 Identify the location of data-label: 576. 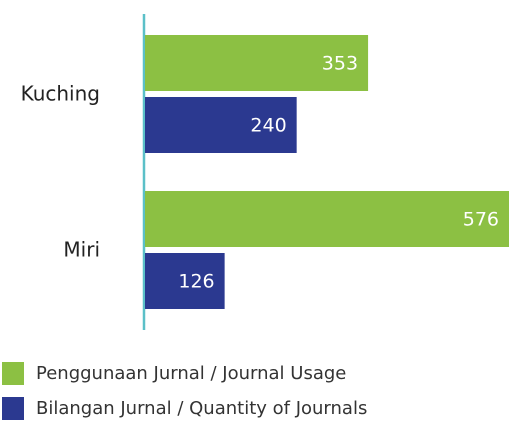
(481, 220).